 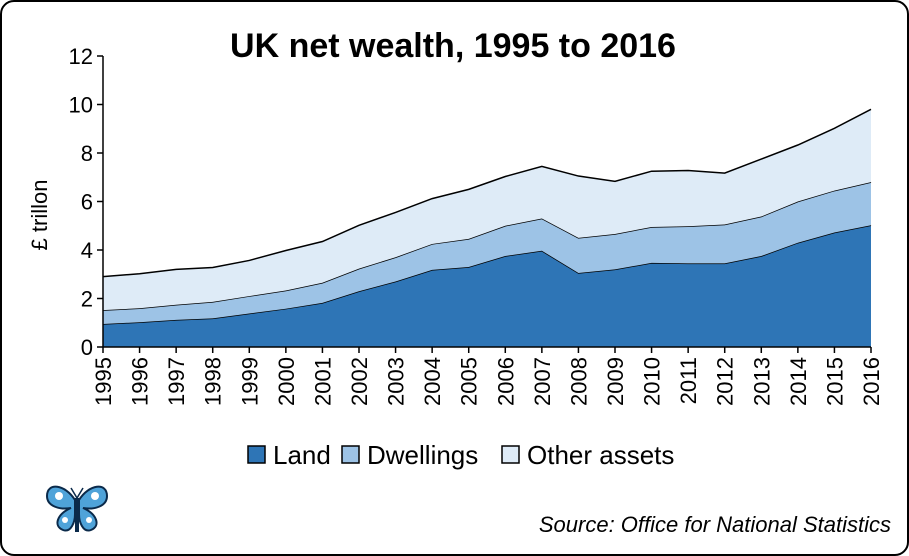 What do you see at coordinates (77, 508) in the screenshot?
I see `butterfly-logo-icon` at bounding box center [77, 508].